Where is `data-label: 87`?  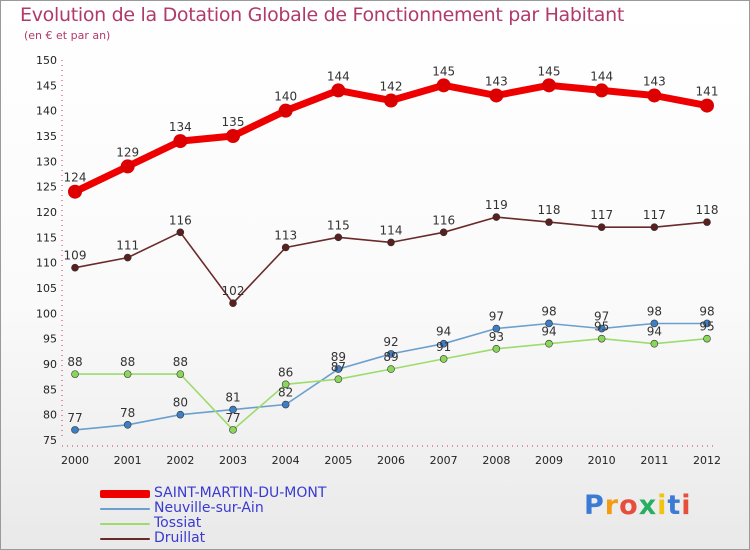 data-label: 87 is located at coordinates (338, 367).